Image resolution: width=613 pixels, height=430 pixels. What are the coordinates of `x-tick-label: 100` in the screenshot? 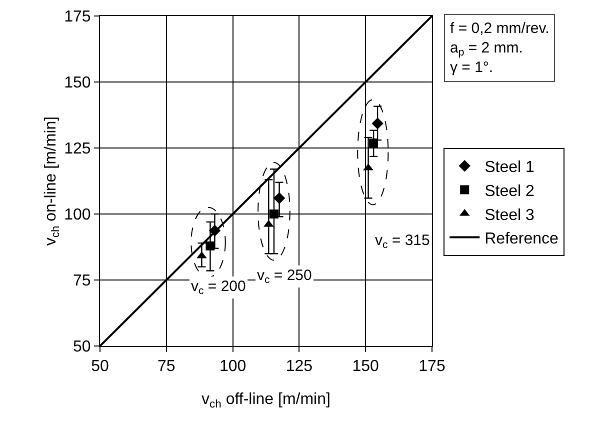 It's located at (232, 367).